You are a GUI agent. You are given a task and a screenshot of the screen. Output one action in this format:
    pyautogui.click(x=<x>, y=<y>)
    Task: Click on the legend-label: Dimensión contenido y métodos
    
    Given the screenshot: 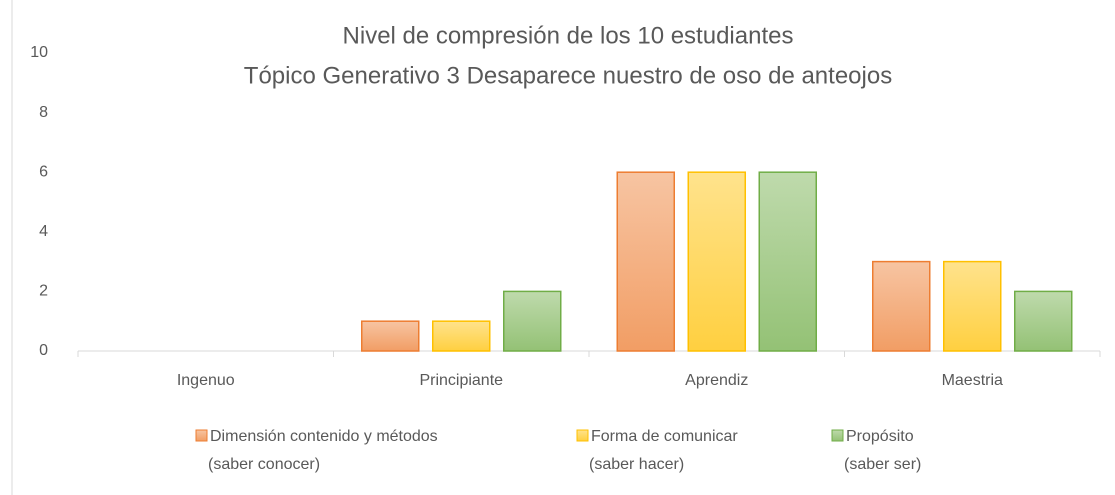 What is the action you would take?
    pyautogui.click(x=324, y=436)
    